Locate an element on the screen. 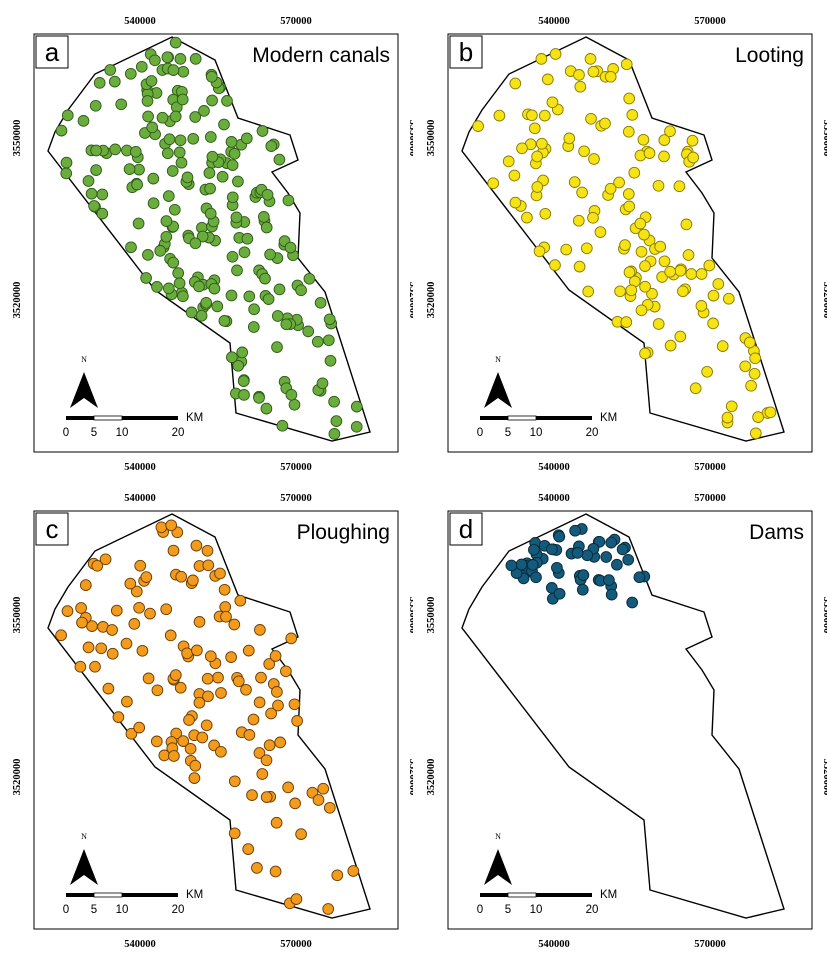  panel-letter-box is located at coordinates (466, 52).